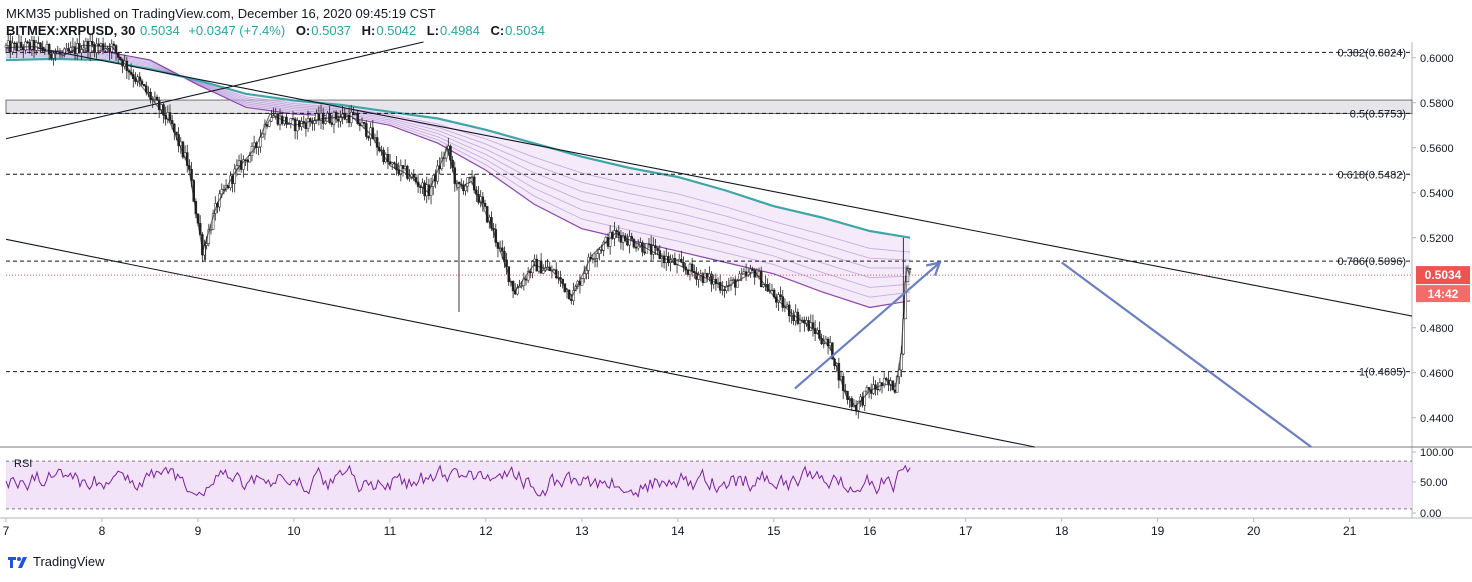 This screenshot has width=1472, height=582. Describe the element at coordinates (1437, 194) in the screenshot. I see `price-tick-label: 0.5400` at that location.